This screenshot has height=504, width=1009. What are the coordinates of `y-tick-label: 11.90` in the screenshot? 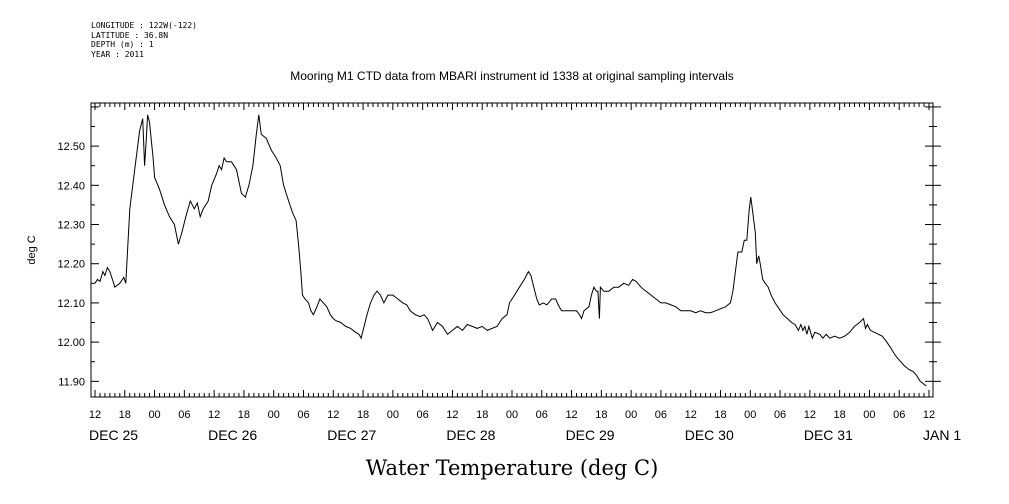 It's located at (71, 382).